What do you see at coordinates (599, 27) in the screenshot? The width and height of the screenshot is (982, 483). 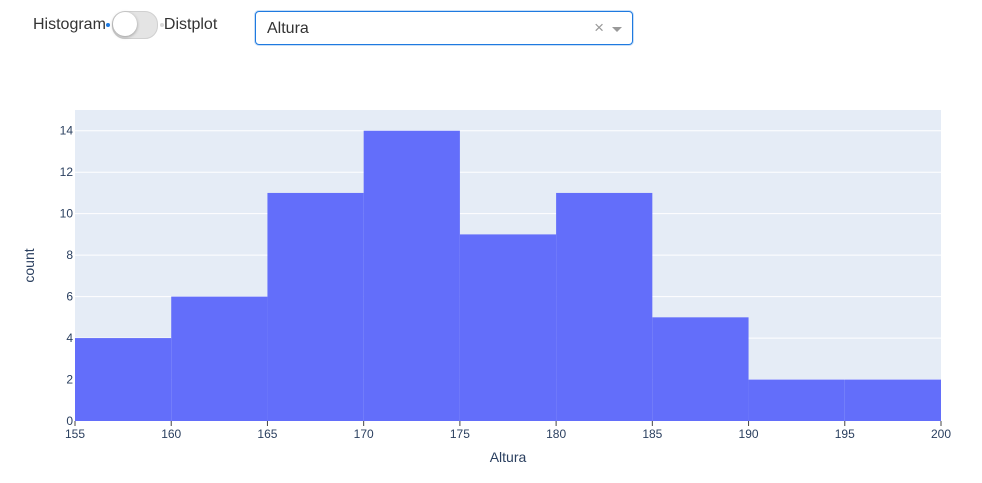 I see `clear-icon: ×` at bounding box center [599, 27].